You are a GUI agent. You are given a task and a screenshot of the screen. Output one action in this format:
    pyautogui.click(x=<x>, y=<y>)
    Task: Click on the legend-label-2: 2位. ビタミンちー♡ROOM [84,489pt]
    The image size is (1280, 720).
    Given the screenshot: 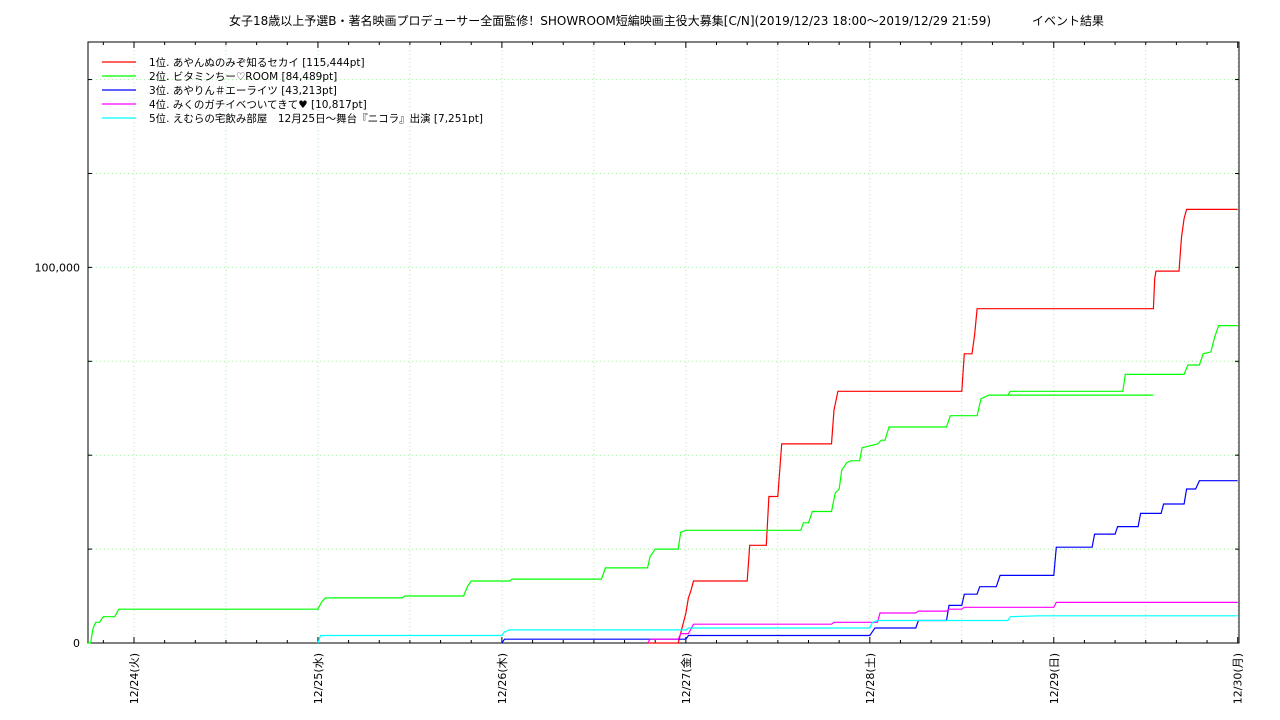 What is the action you would take?
    pyautogui.click(x=243, y=76)
    